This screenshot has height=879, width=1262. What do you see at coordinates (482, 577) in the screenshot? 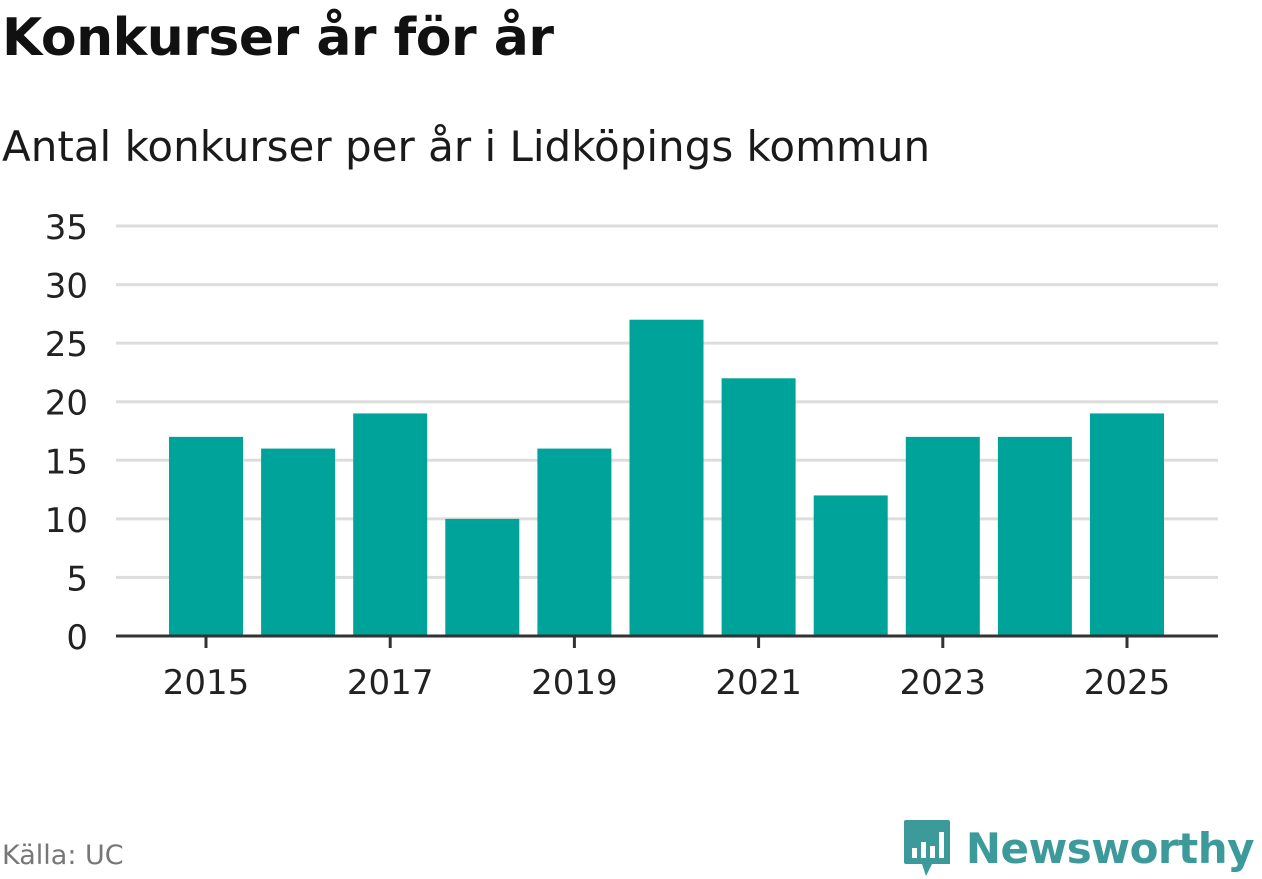
I see `bar-2018` at bounding box center [482, 577].